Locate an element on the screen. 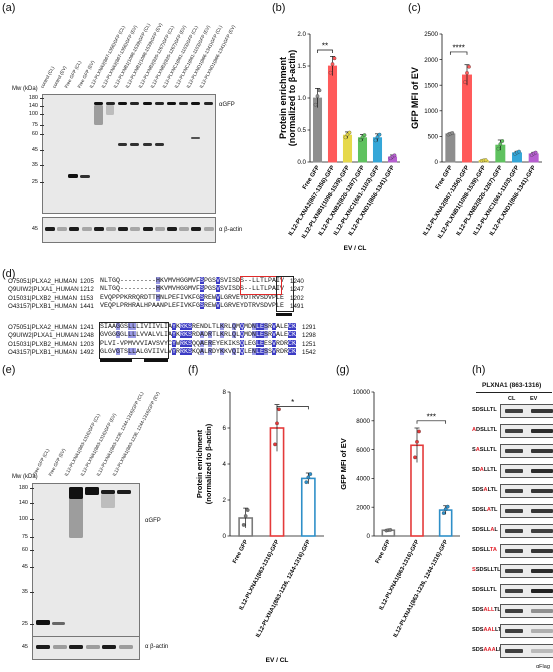 The image size is (553, 672). blot-a-mw-35: 35 is located at coordinates (34, 165).